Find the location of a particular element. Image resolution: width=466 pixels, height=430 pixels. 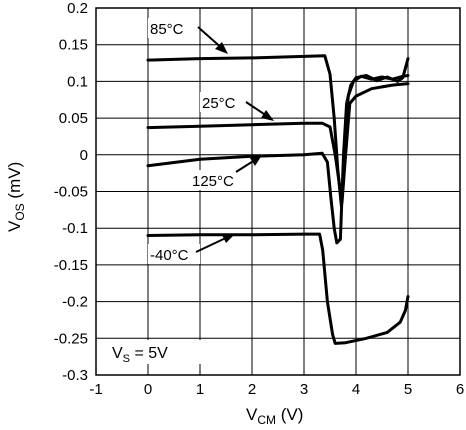

x-tick-label-7: 6 is located at coordinates (460, 389).